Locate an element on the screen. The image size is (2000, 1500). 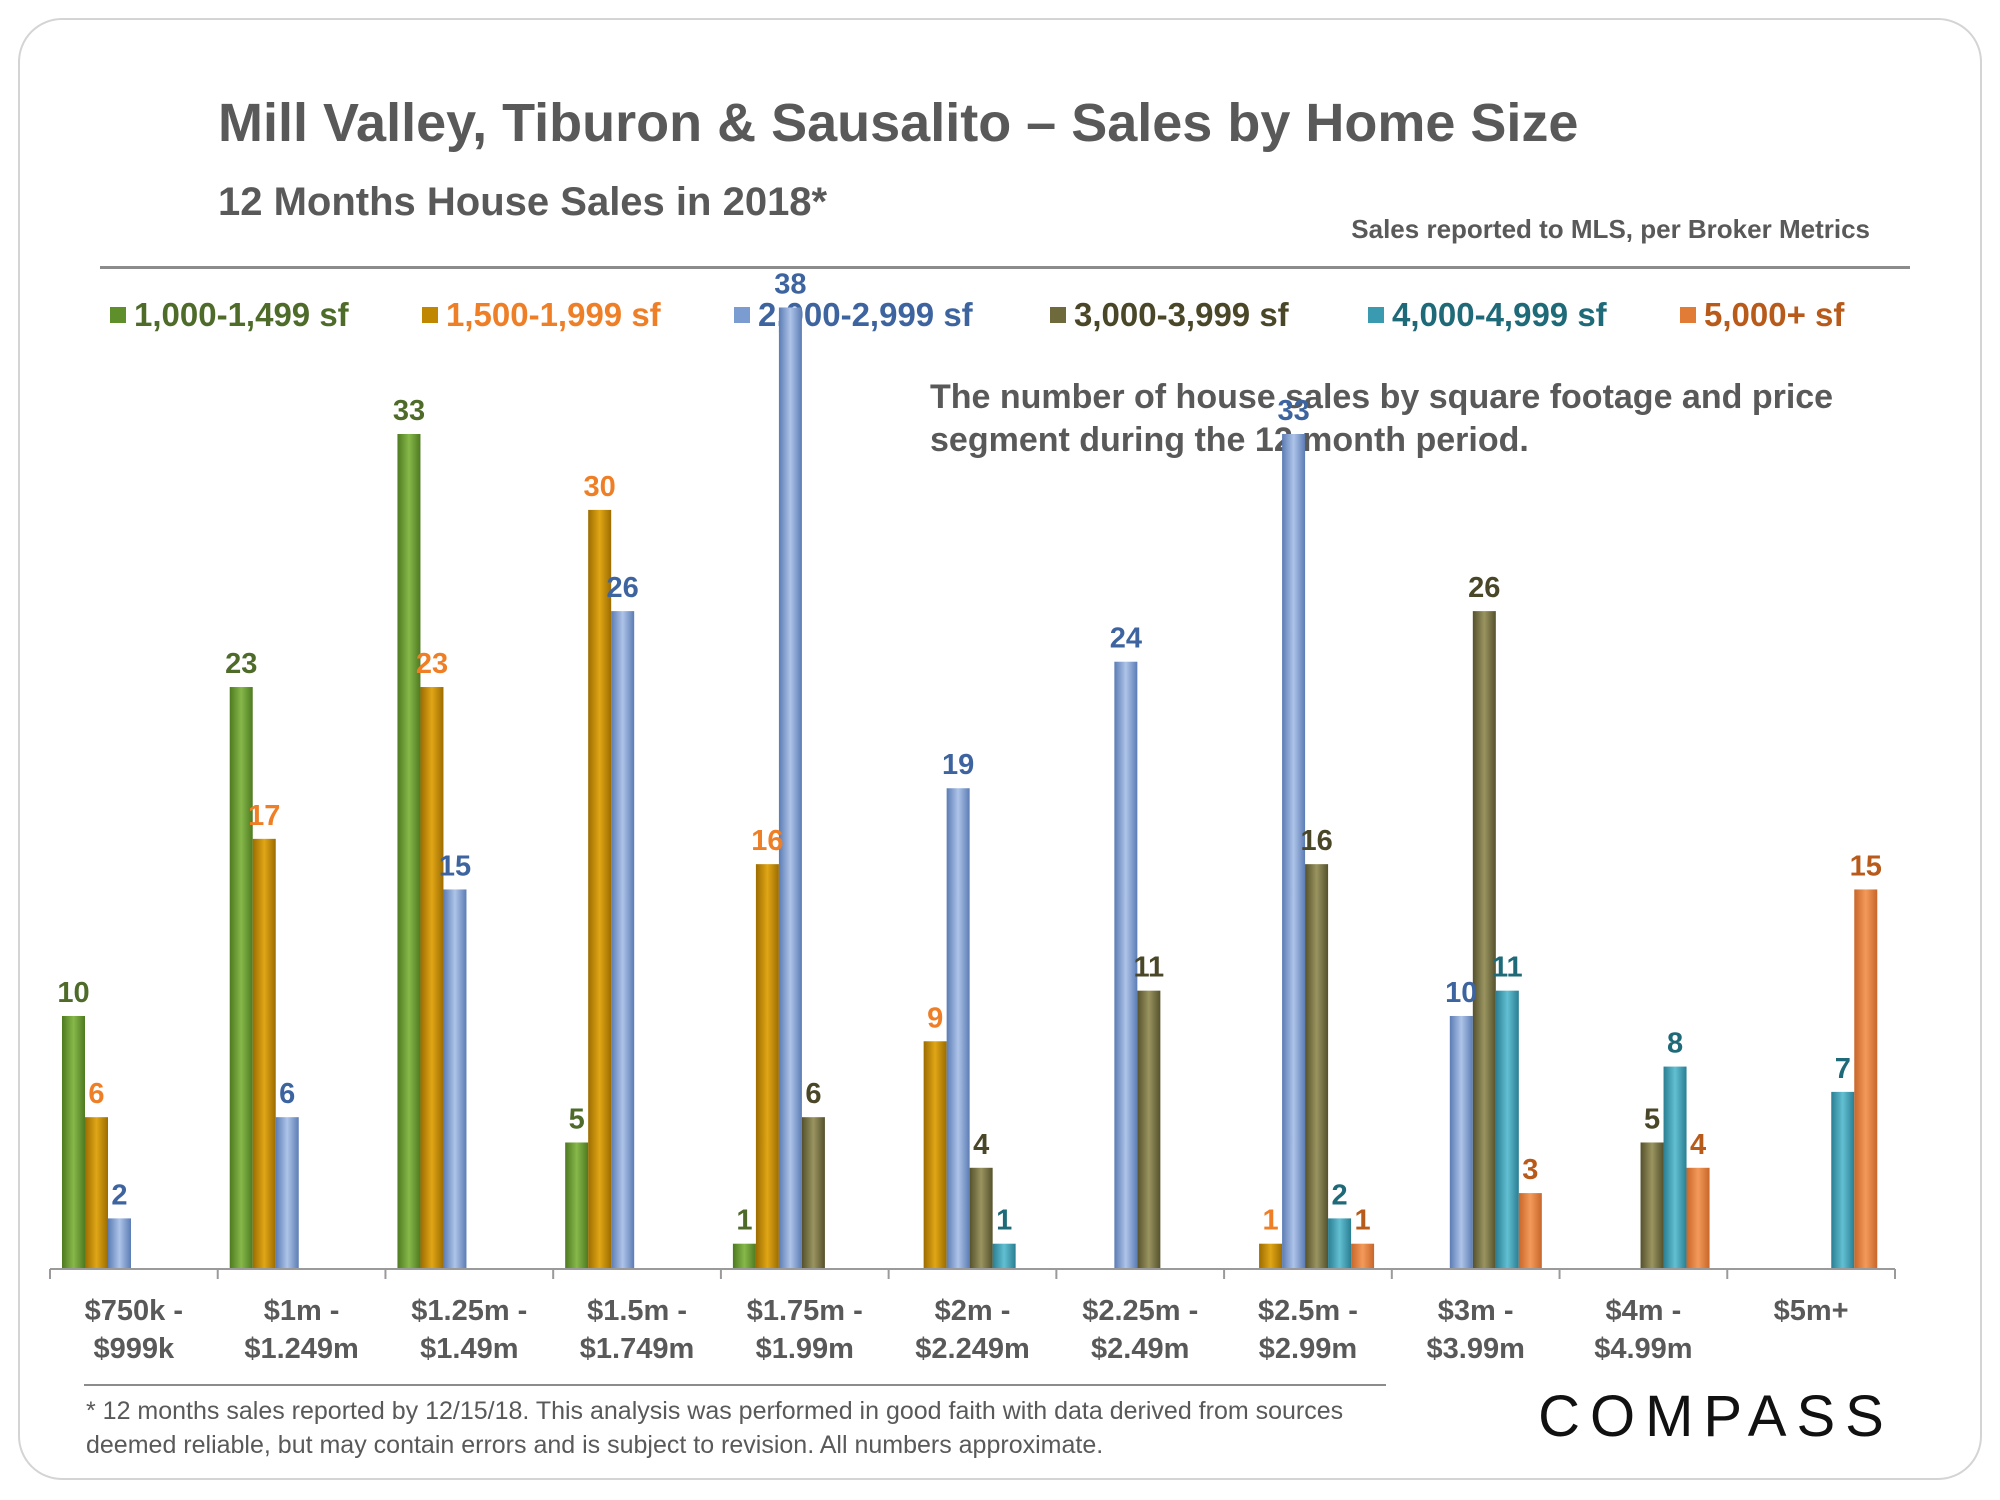
data-label-5-2: 19 is located at coordinates (958, 765).